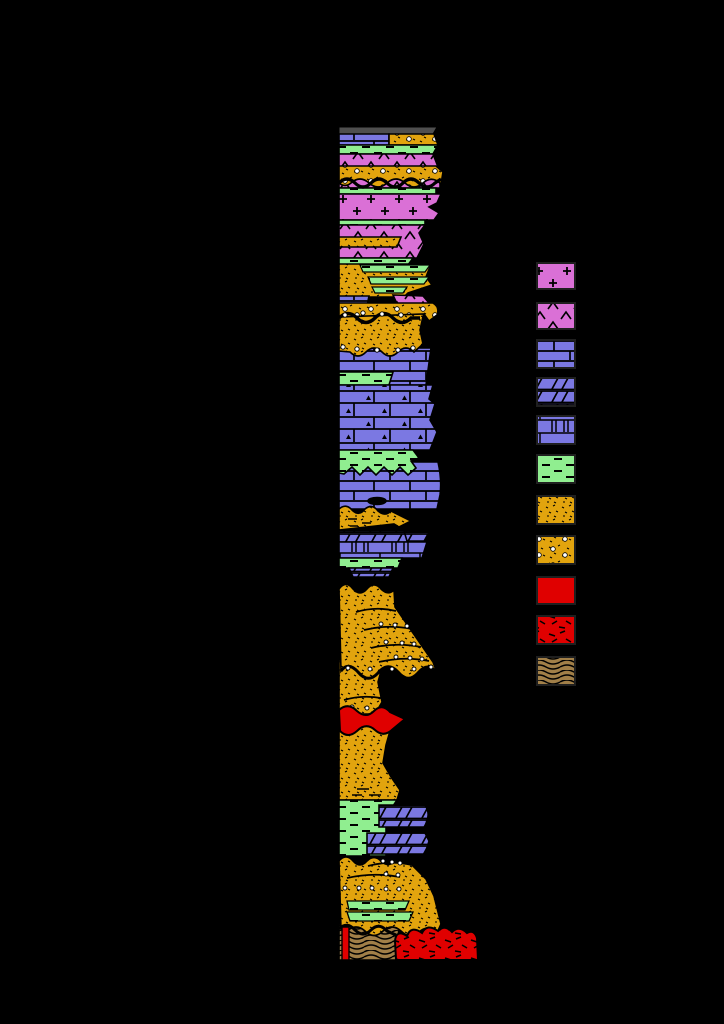 This screenshot has width=724, height=1024. I want to click on legend-swatch-purple-diagonal, so click(556, 392).